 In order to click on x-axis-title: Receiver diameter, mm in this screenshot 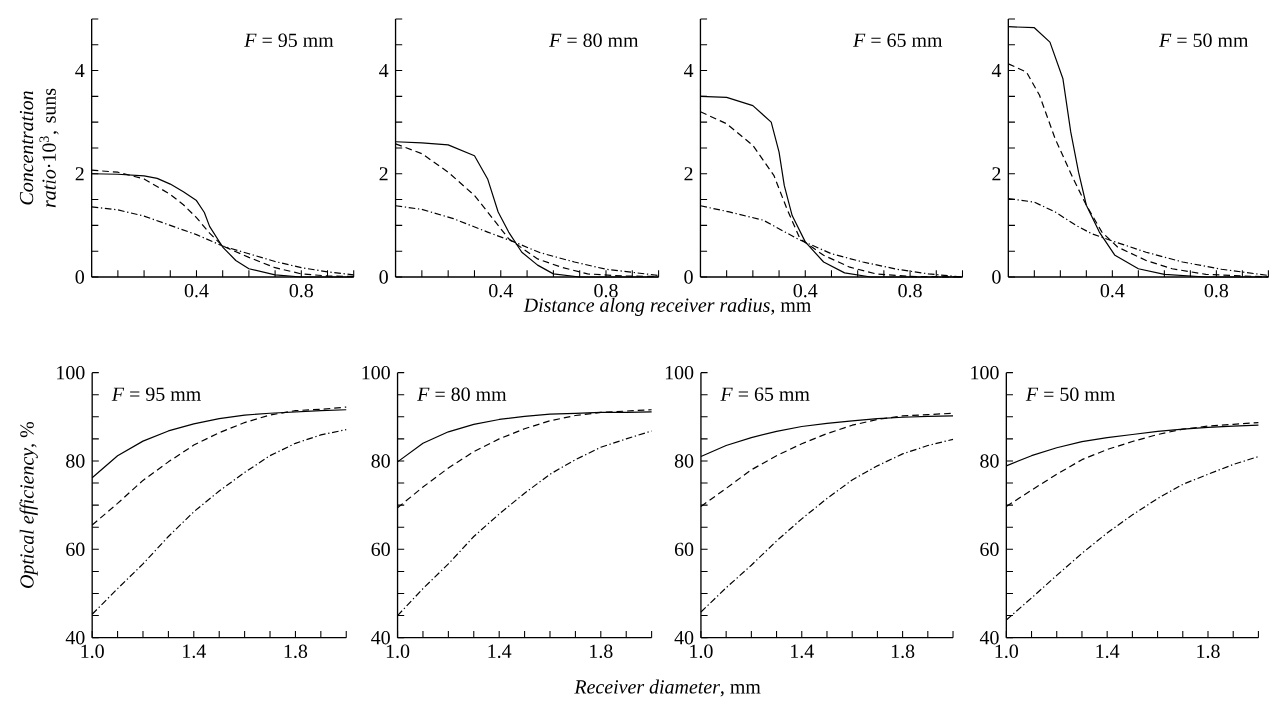, I will do `click(667, 688)`.